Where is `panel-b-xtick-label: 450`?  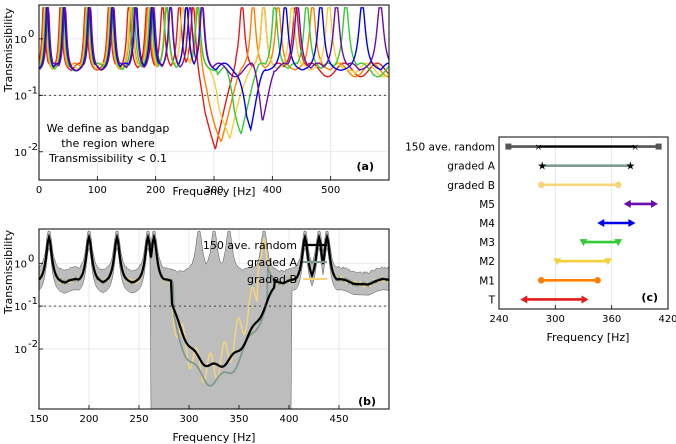
panel-b-xtick-label: 450 is located at coordinates (338, 419).